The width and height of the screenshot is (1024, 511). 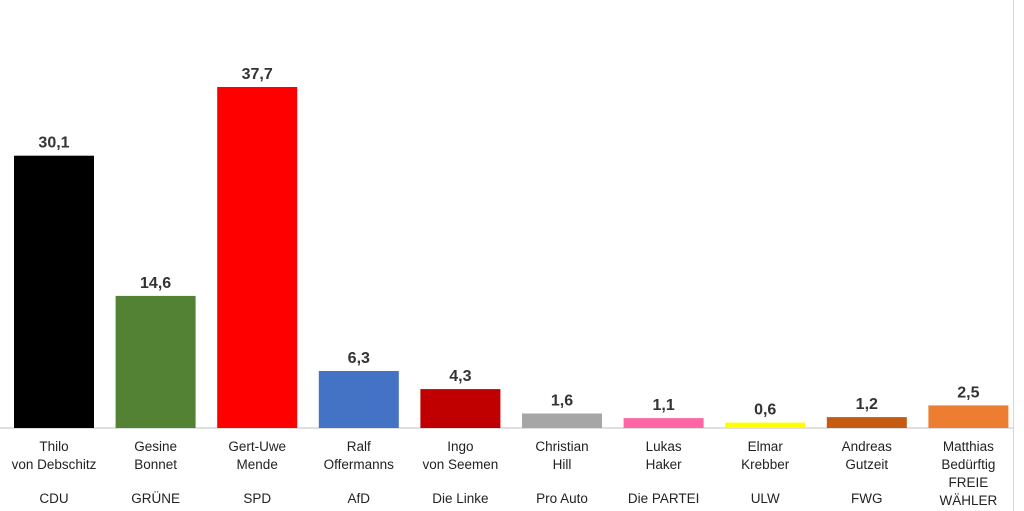 What do you see at coordinates (155, 446) in the screenshot?
I see `candidate-label-1-0: Gesine` at bounding box center [155, 446].